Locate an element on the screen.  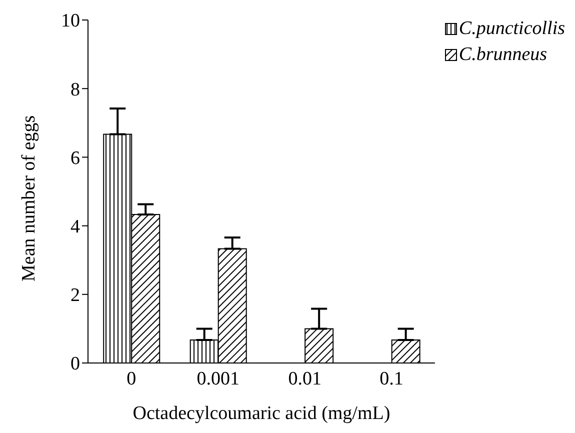
x-axis-title: Octadecylcoumaric acid (mg/mL) is located at coordinates (261, 413).